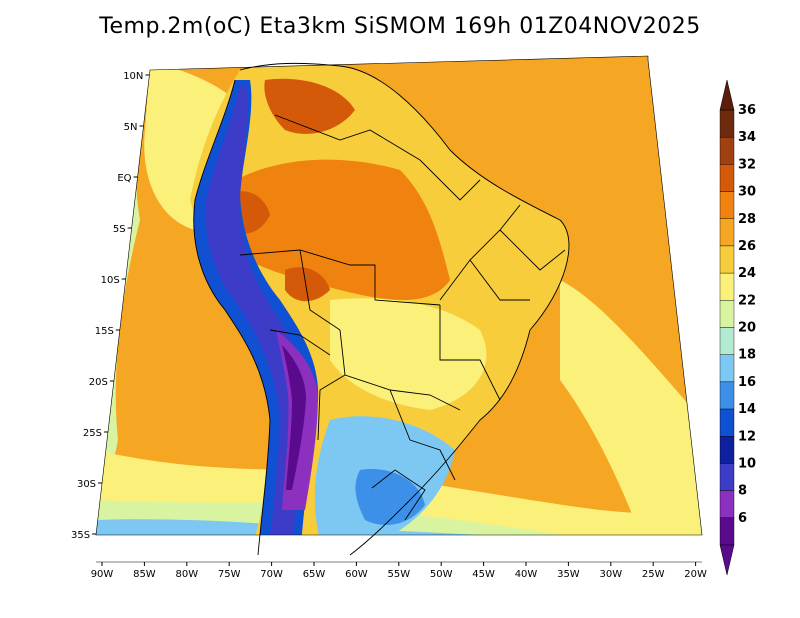 The image size is (800, 618). What do you see at coordinates (747, 300) in the screenshot?
I see `colorbar-label: 22` at bounding box center [747, 300].